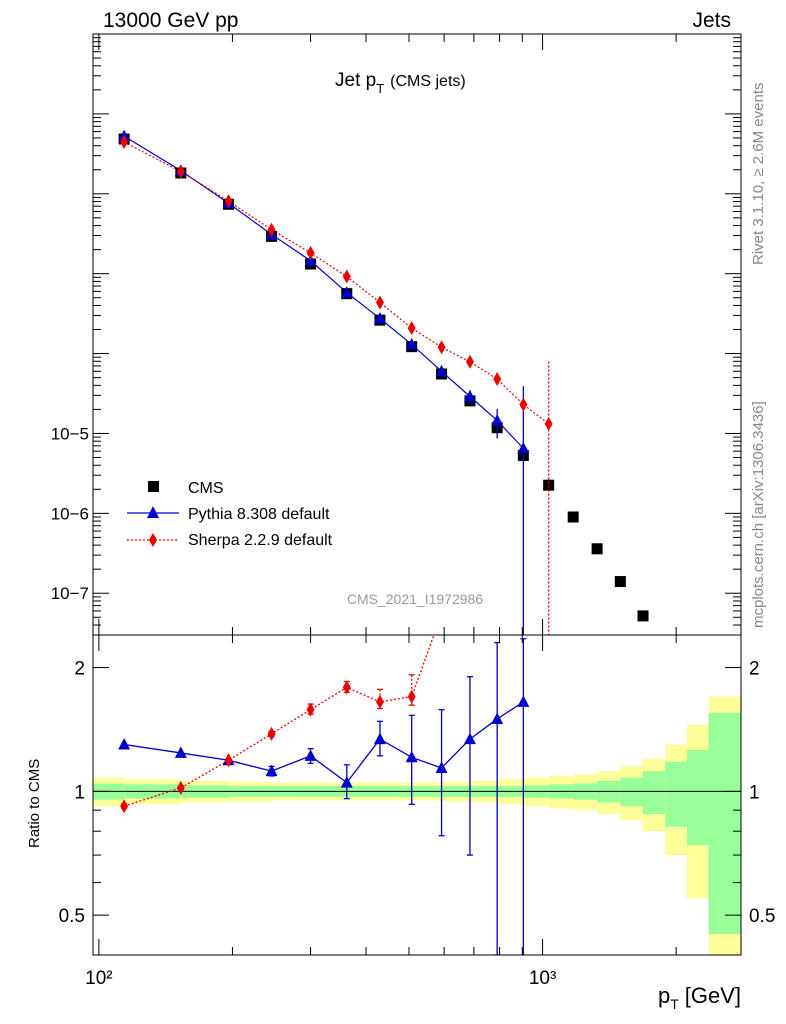 The image size is (786, 1024). What do you see at coordinates (754, 669) in the screenshot?
I see `y-tick-label-ratio-right: 2` at bounding box center [754, 669].